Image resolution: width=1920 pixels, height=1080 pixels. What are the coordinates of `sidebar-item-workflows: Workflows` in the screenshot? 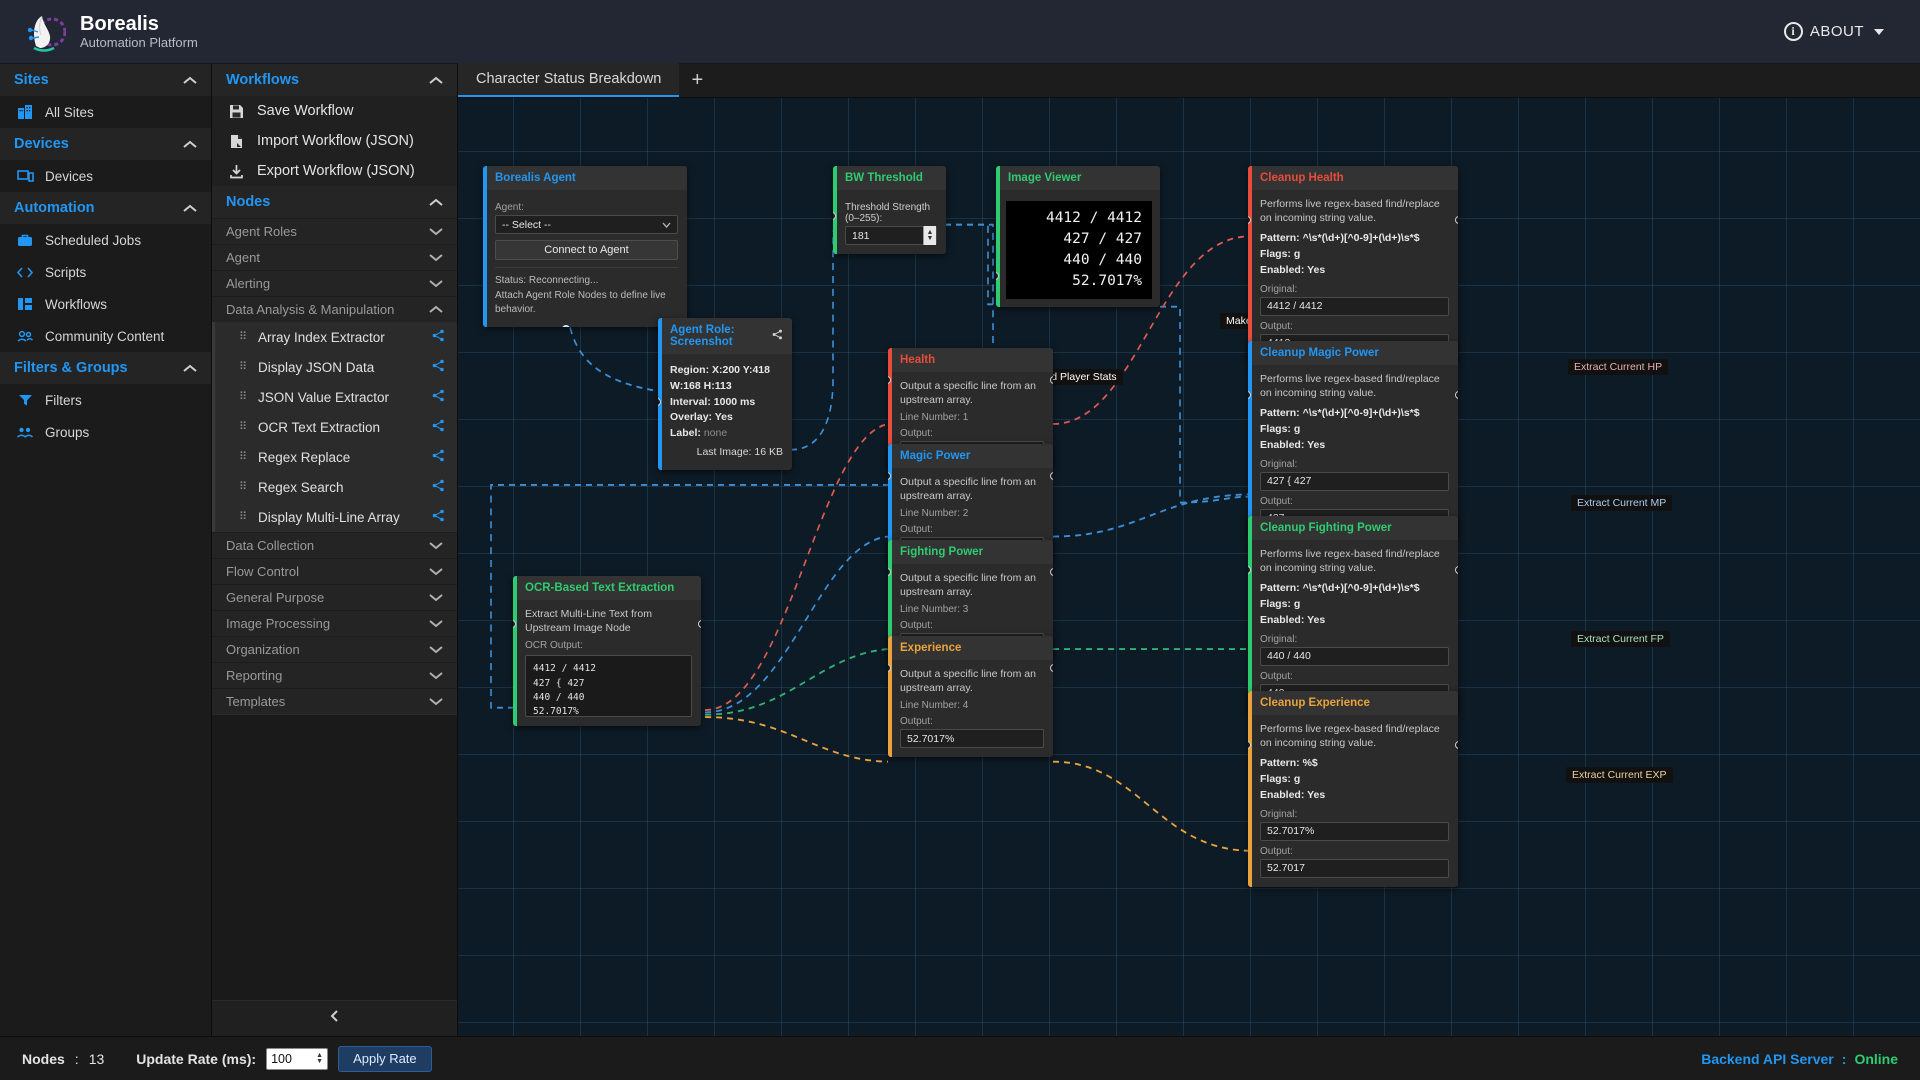 It's located at (105, 304).